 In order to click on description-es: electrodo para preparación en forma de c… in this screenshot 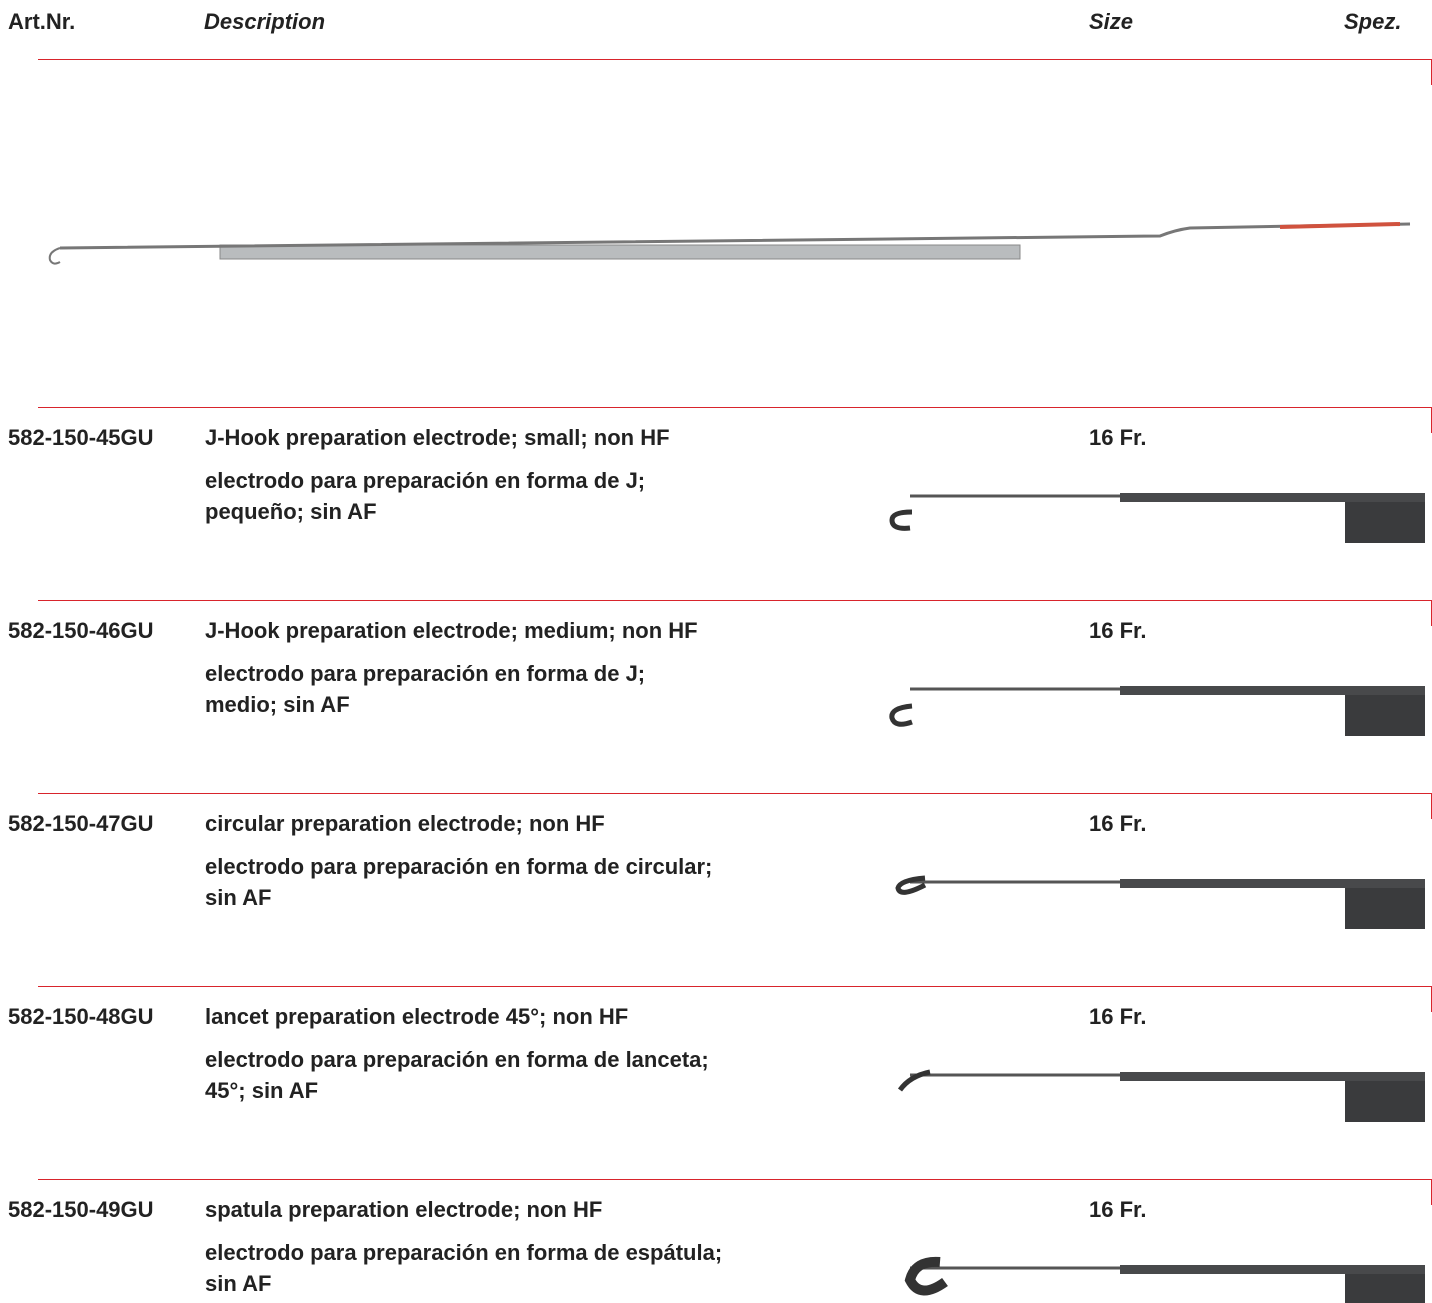, I will do `click(459, 866)`.